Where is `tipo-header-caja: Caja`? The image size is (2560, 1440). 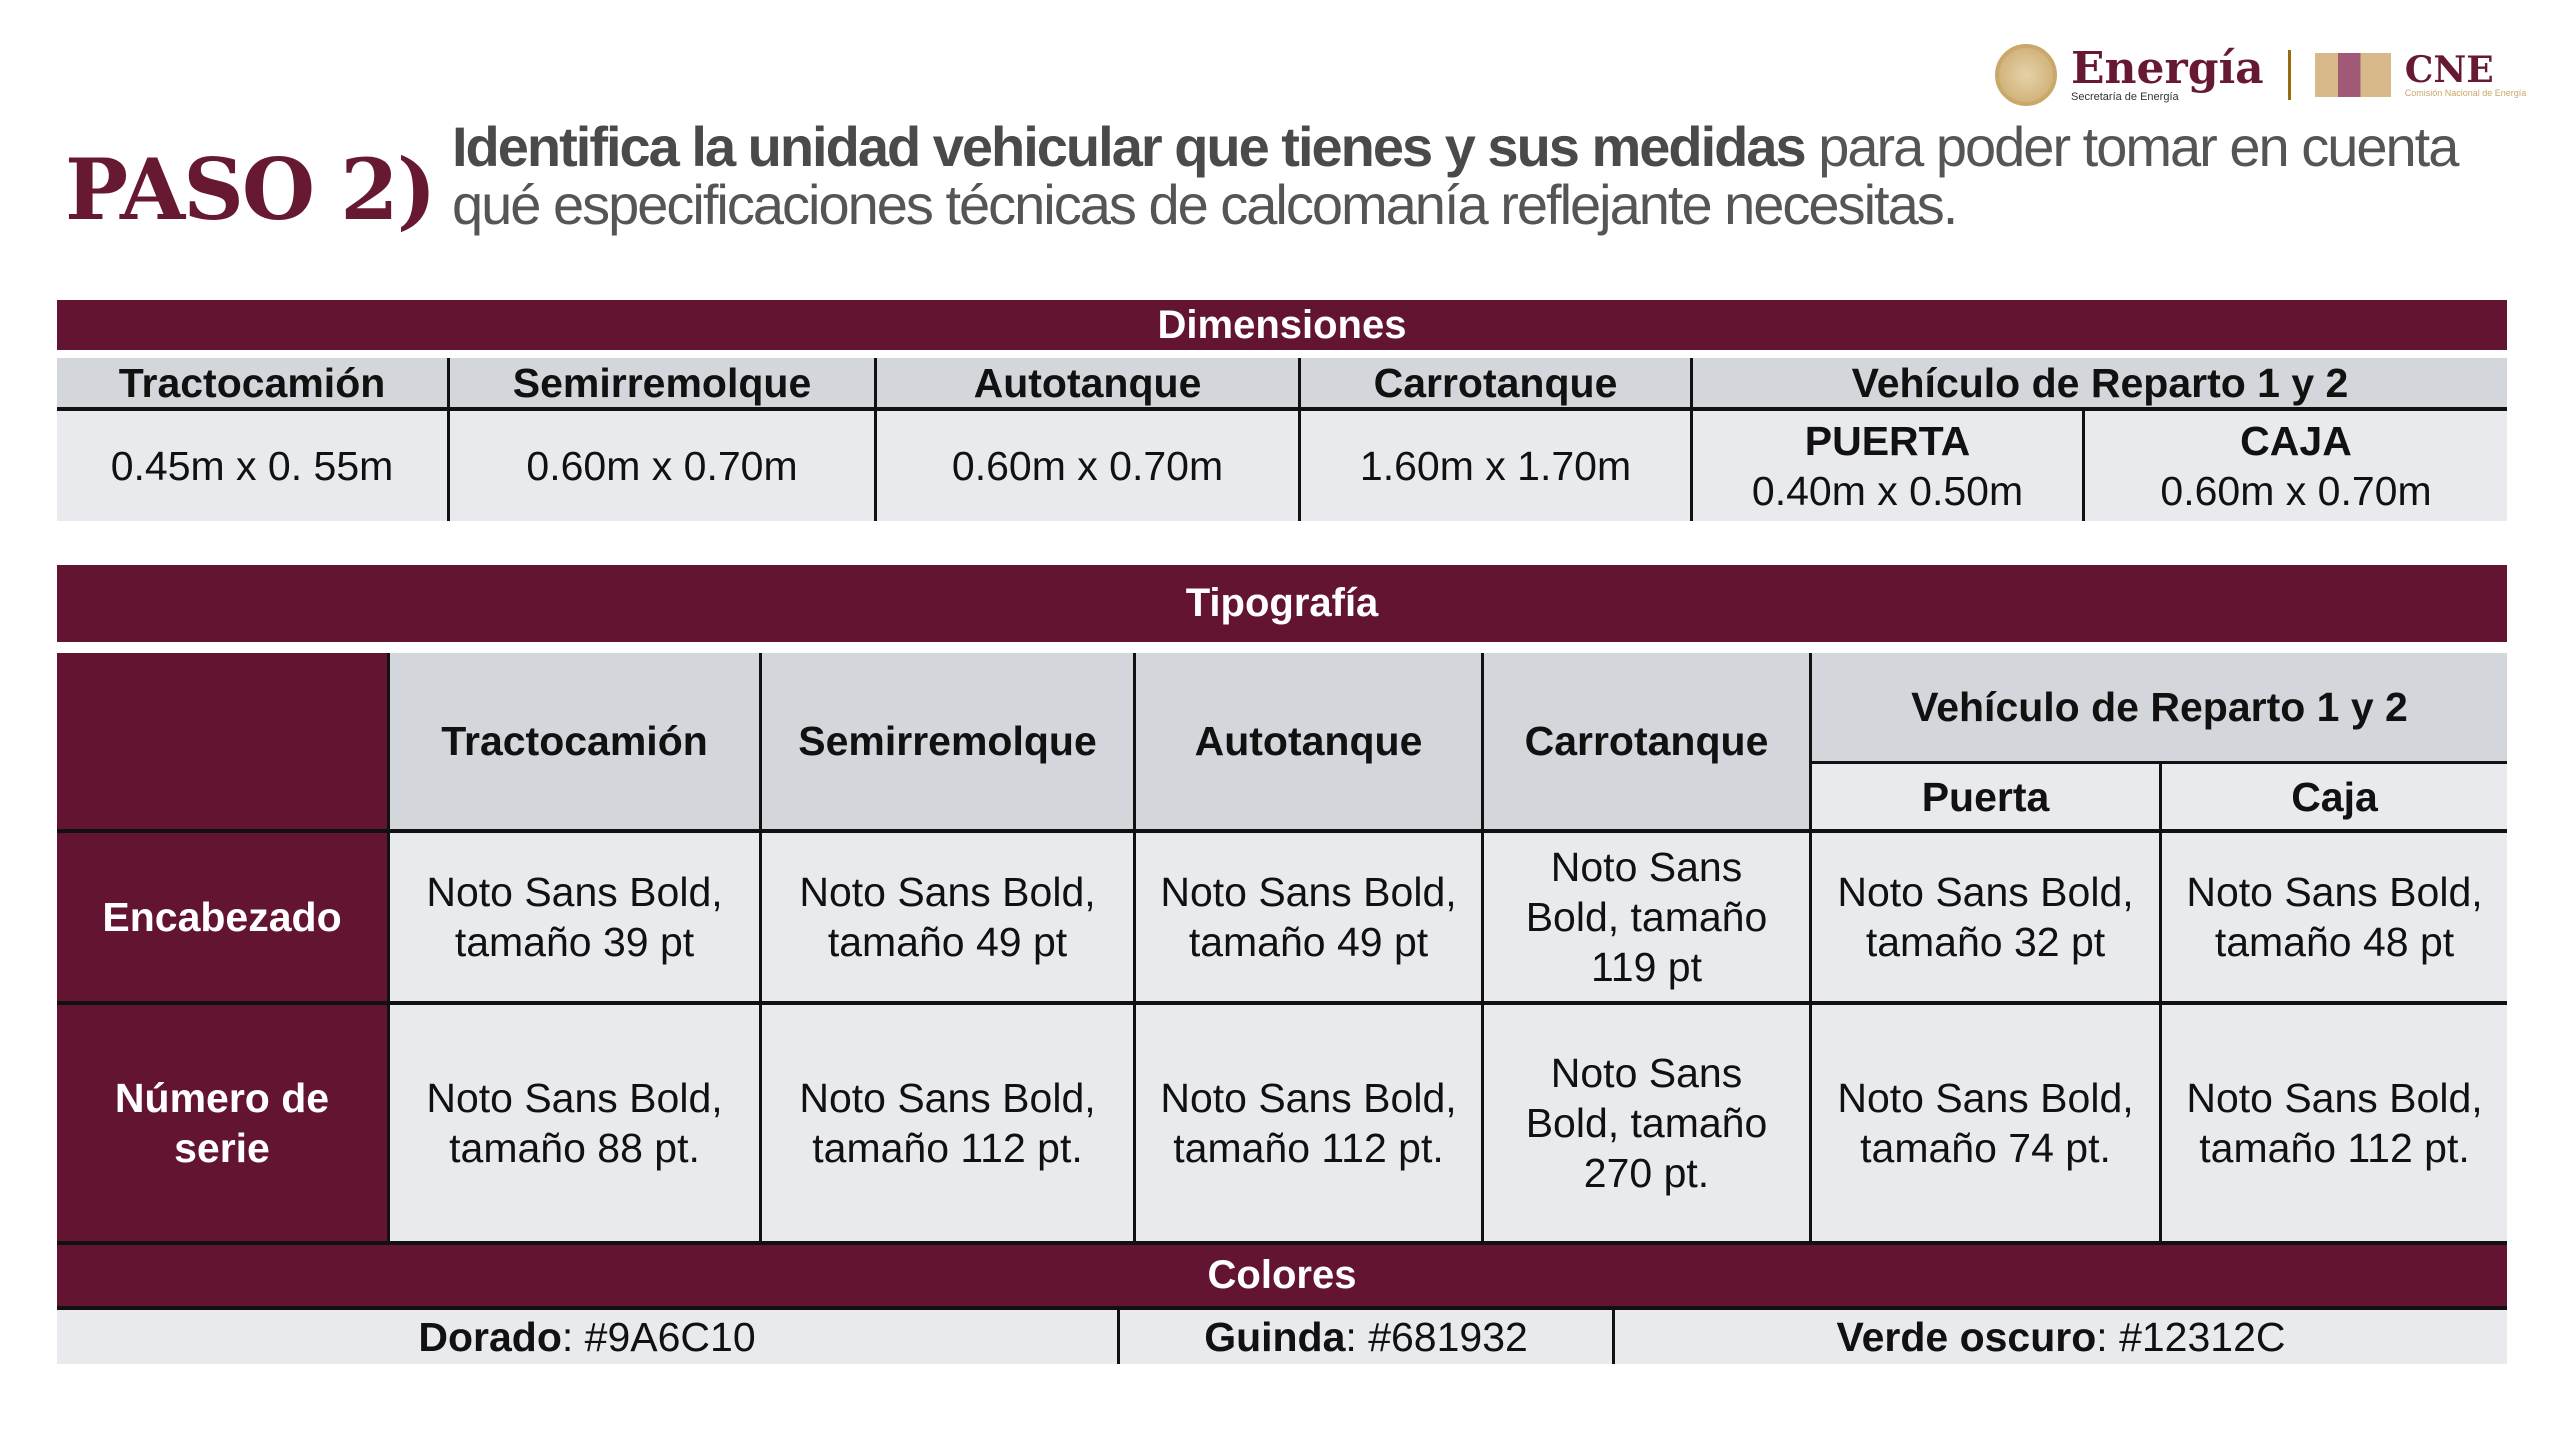
tipo-header-caja: Caja is located at coordinates (2333, 797).